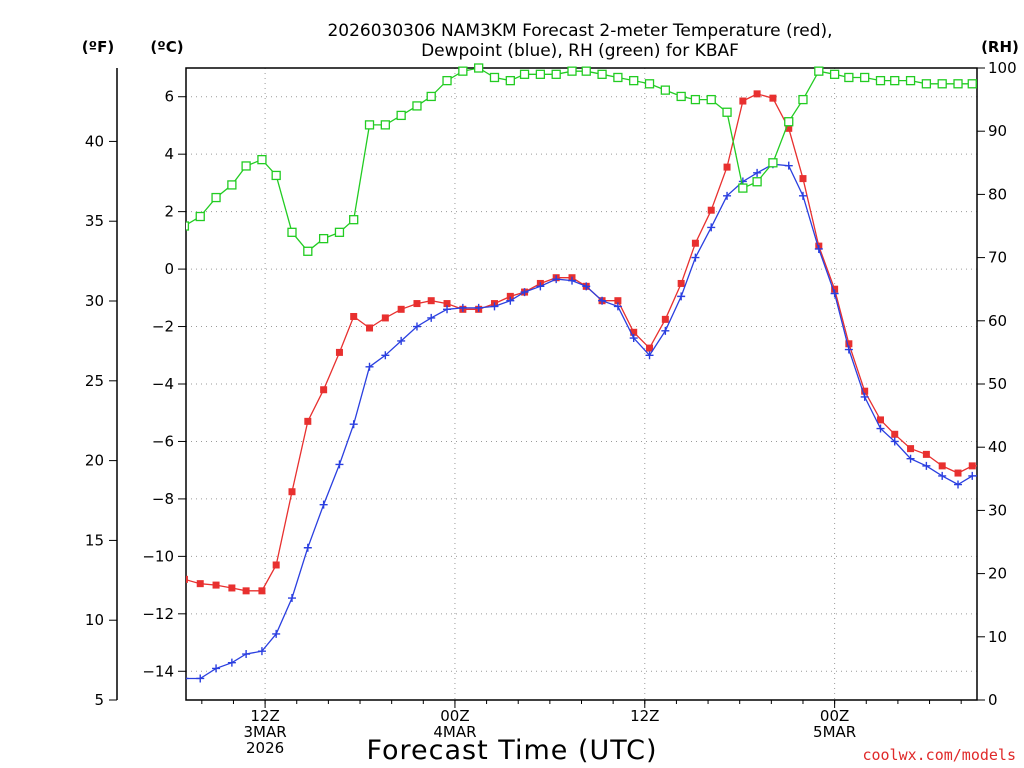 This screenshot has height=768, width=1024. Describe the element at coordinates (94, 620) in the screenshot. I see `fahrenheit-tick-label: 10` at that location.